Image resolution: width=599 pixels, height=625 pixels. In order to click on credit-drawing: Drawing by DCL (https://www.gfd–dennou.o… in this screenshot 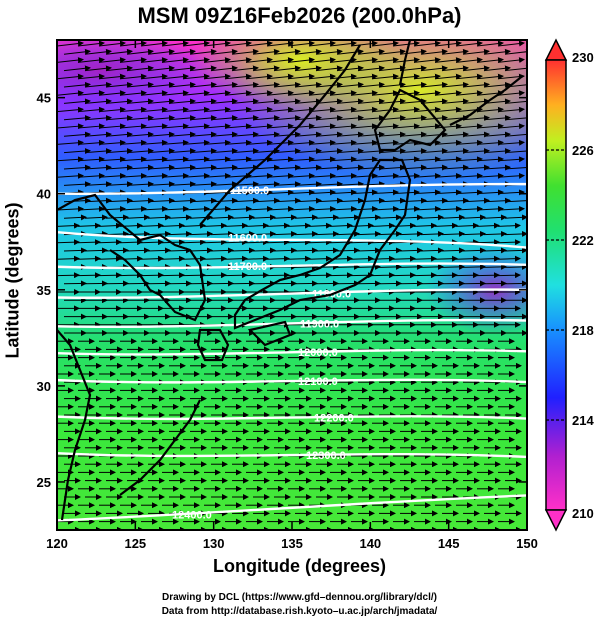, I will do `click(299, 597)`.